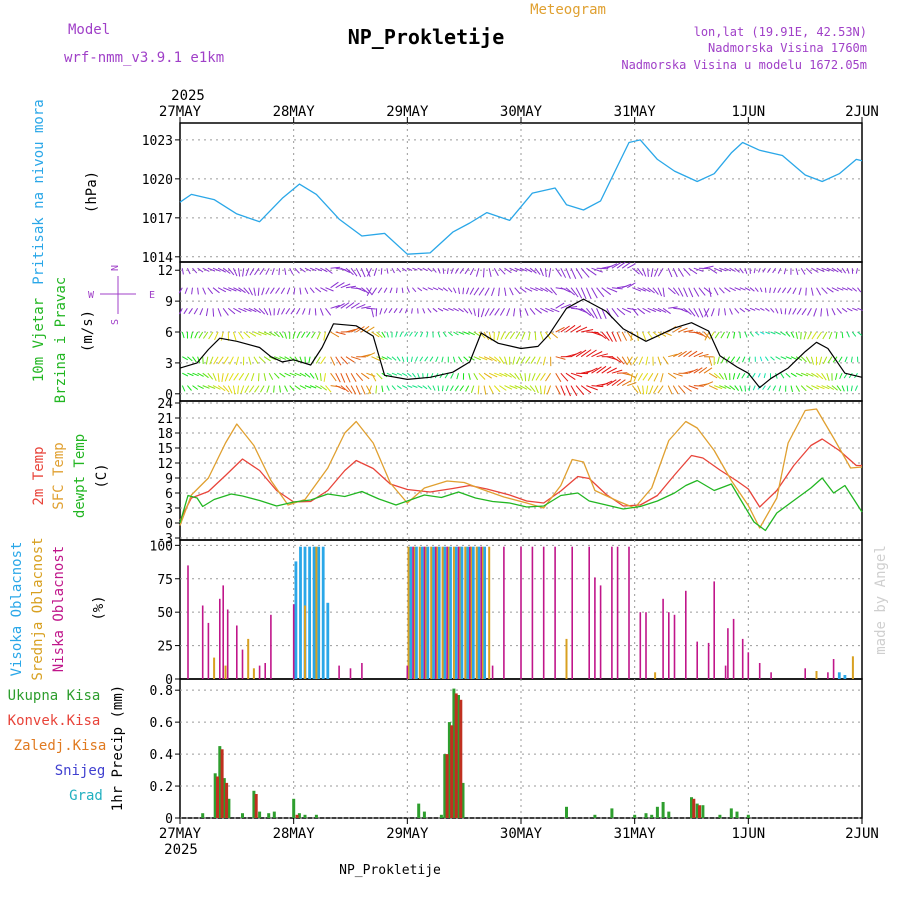 The height and width of the screenshot is (900, 900). What do you see at coordinates (450, 612) in the screenshot?
I see `high-cloud-bar` at bounding box center [450, 612].